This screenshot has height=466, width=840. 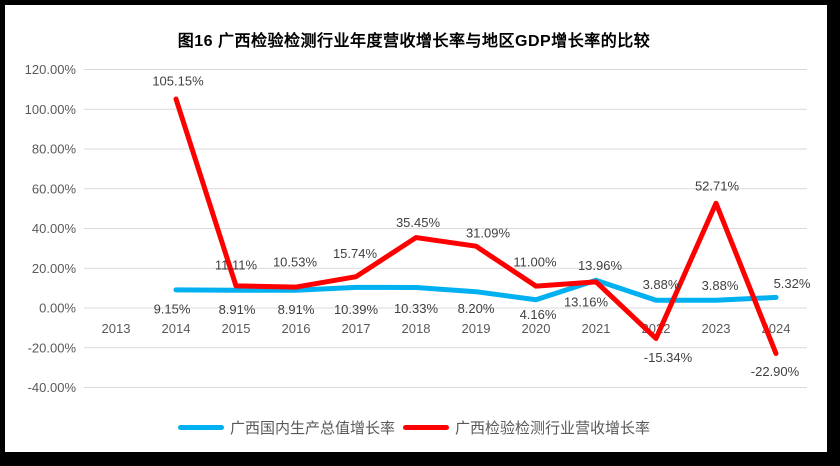 What do you see at coordinates (488, 233) in the screenshot?
I see `data-label: 31.09%` at bounding box center [488, 233].